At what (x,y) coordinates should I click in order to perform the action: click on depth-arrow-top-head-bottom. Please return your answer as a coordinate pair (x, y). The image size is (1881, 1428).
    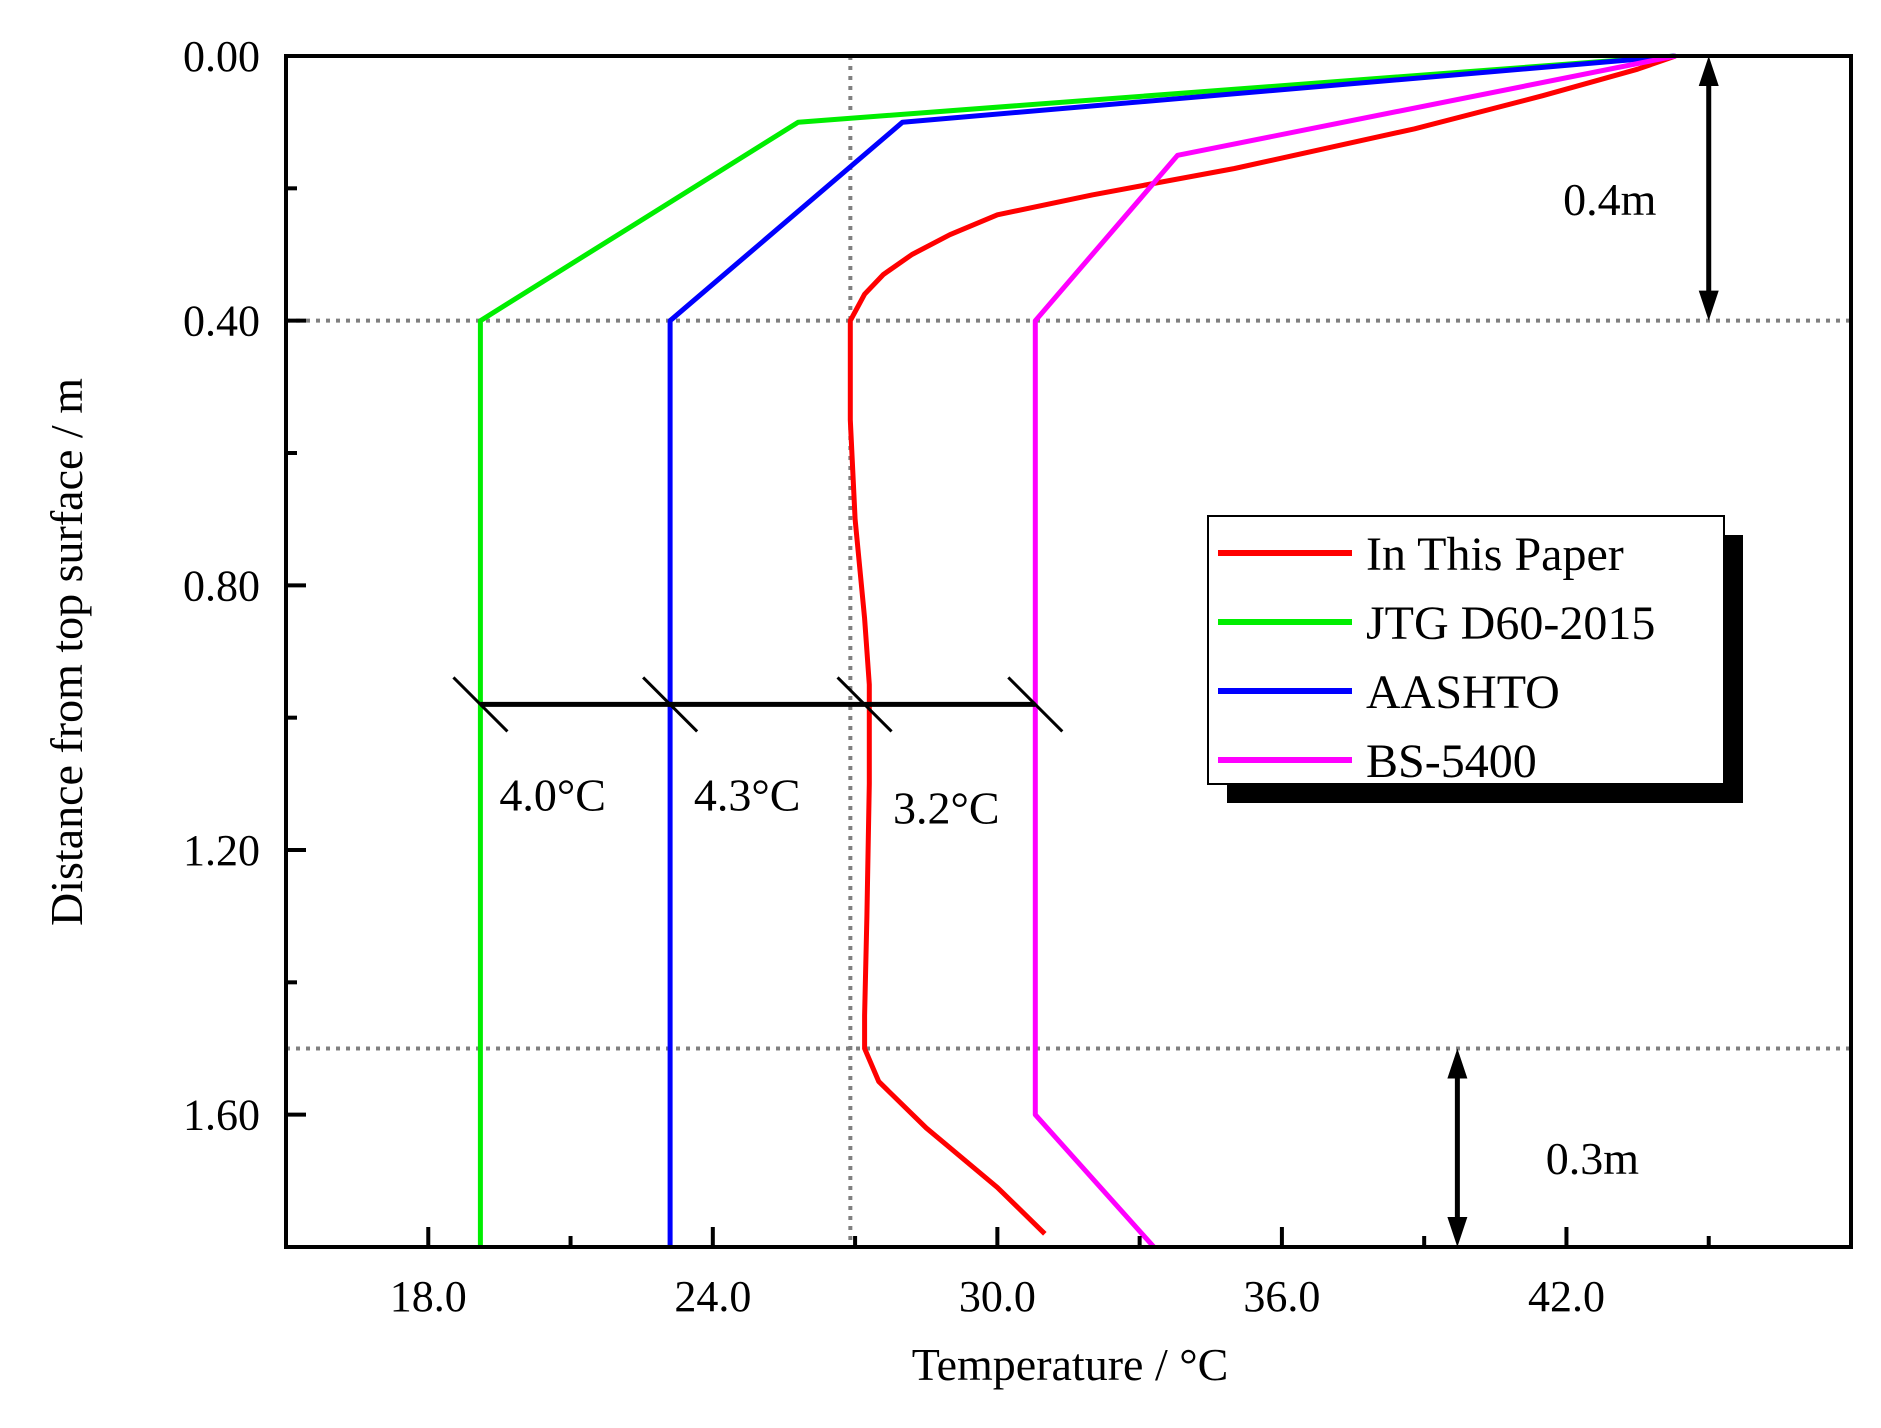
    Looking at the image, I should click on (1708, 305).